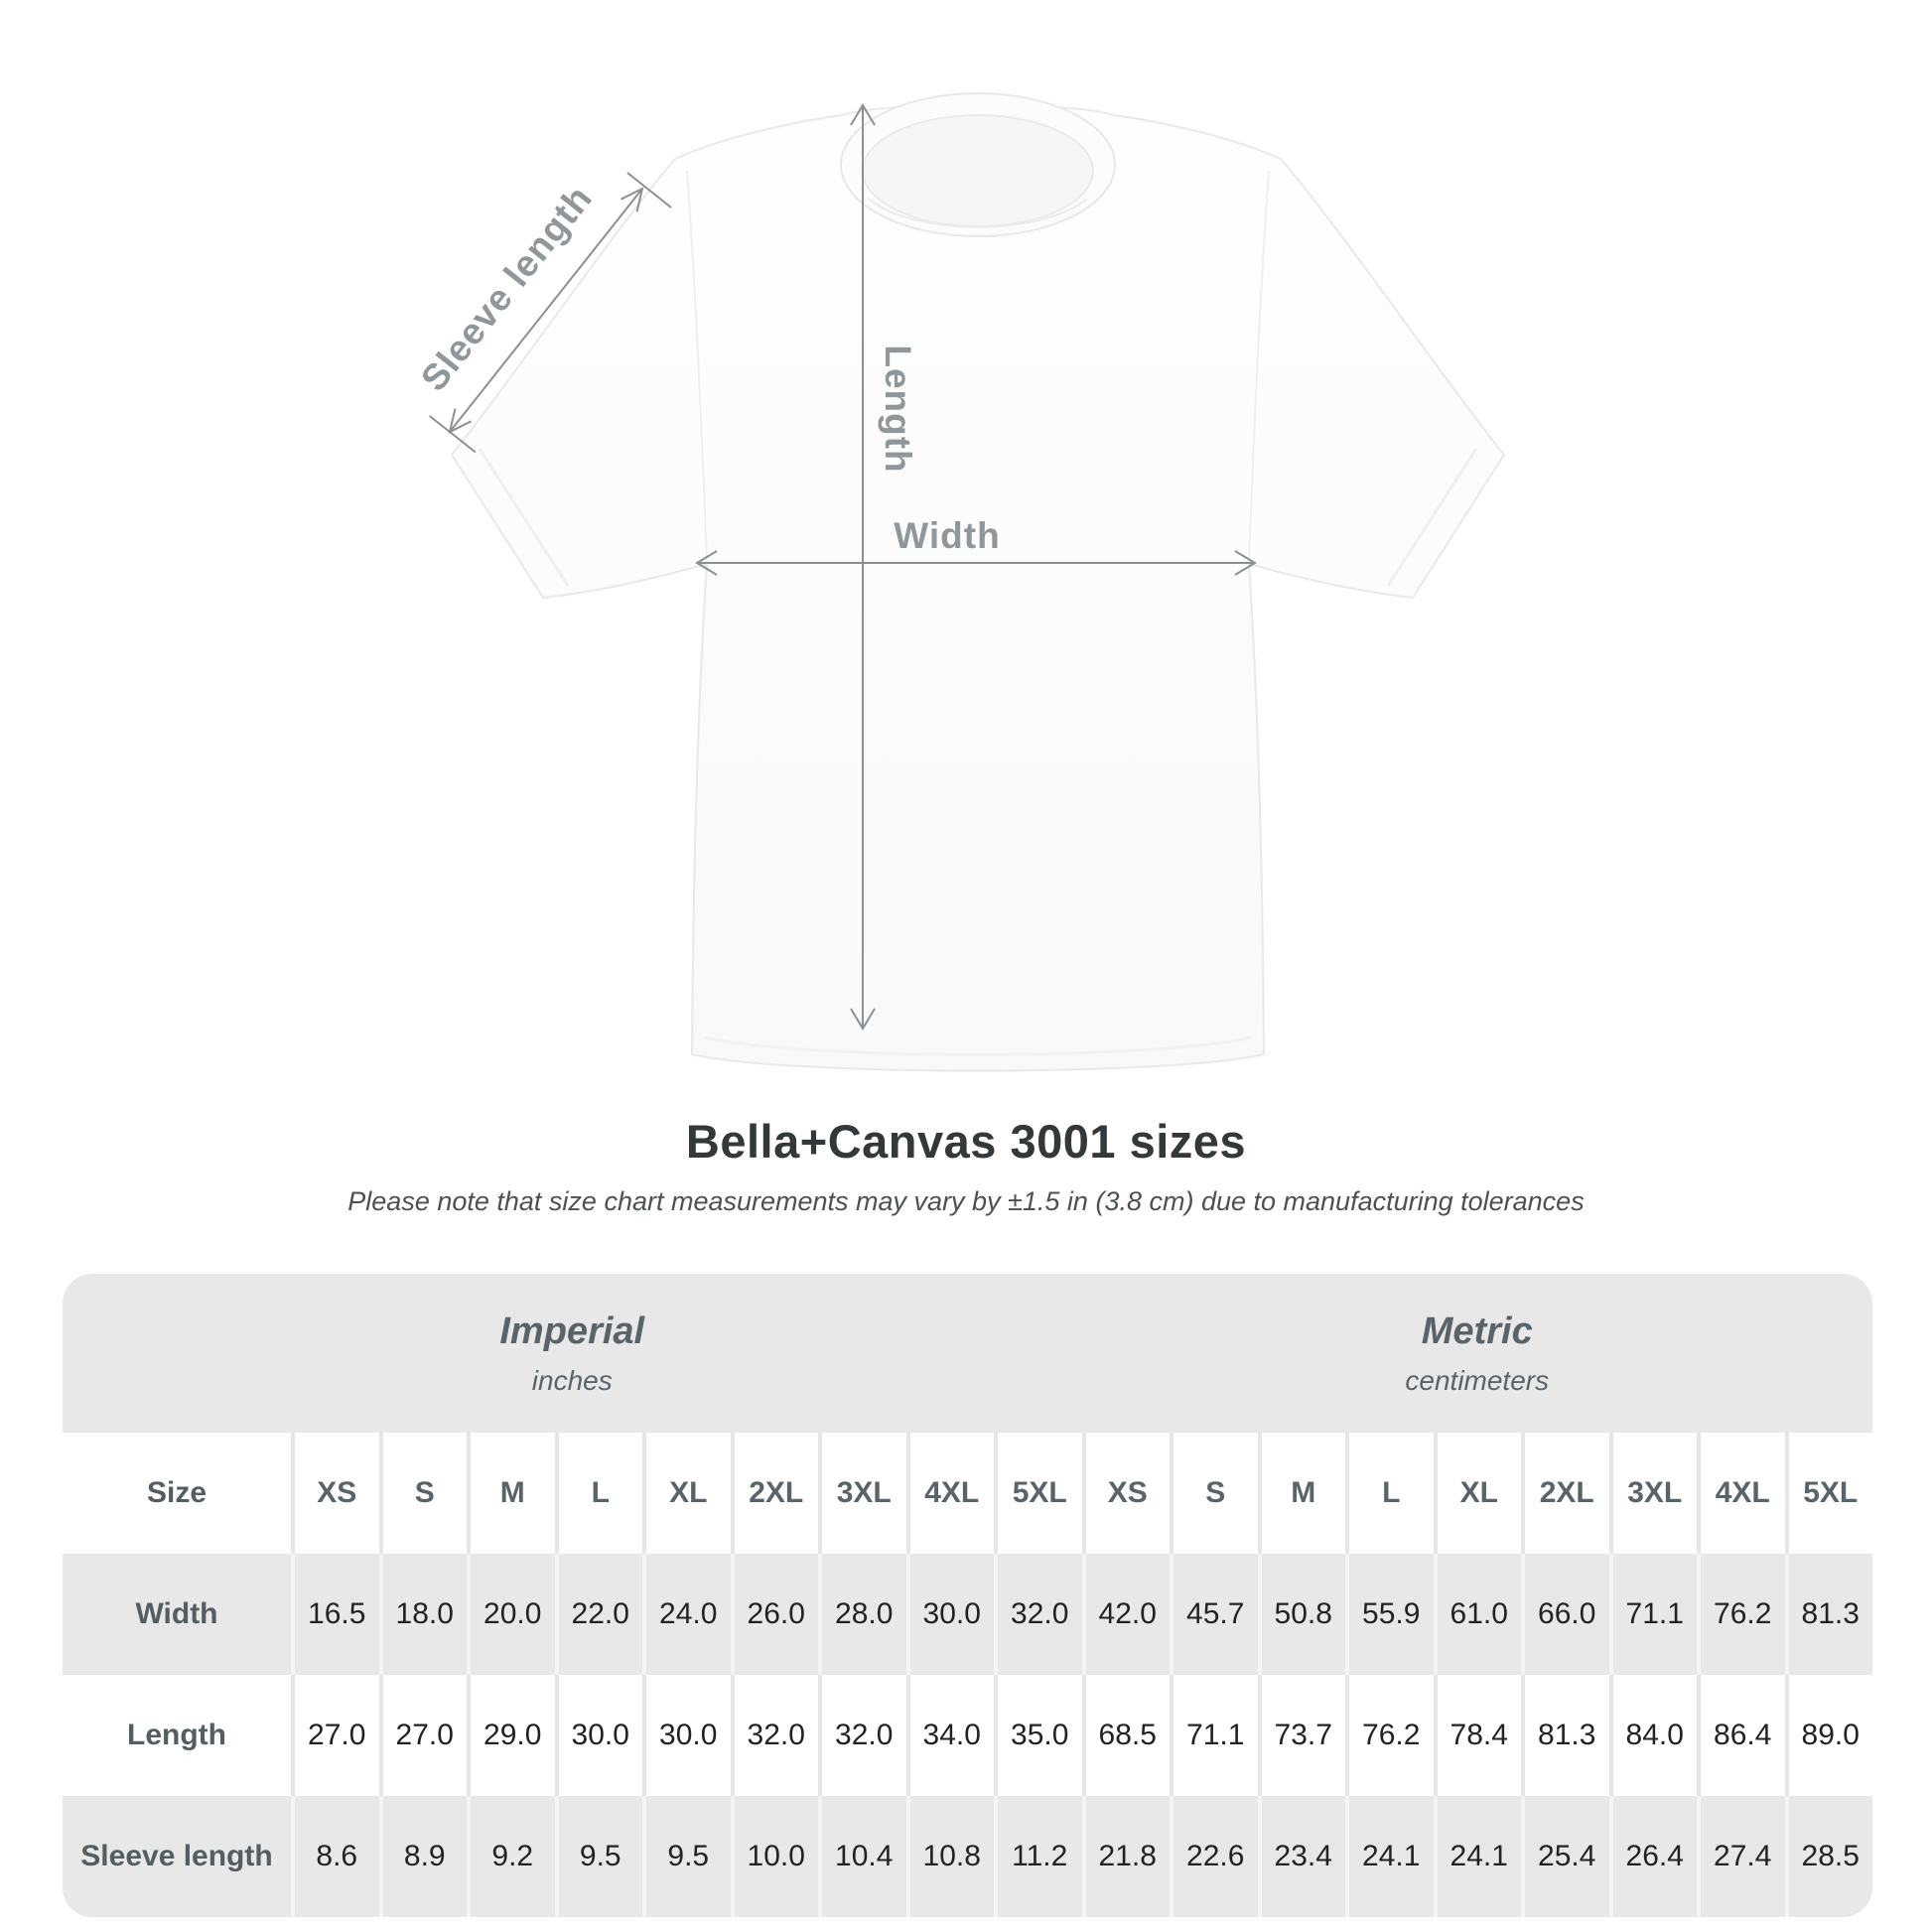 This screenshot has width=1932, height=1932. Describe the element at coordinates (1301, 1857) in the screenshot. I see `size-cell: 23.4` at that location.